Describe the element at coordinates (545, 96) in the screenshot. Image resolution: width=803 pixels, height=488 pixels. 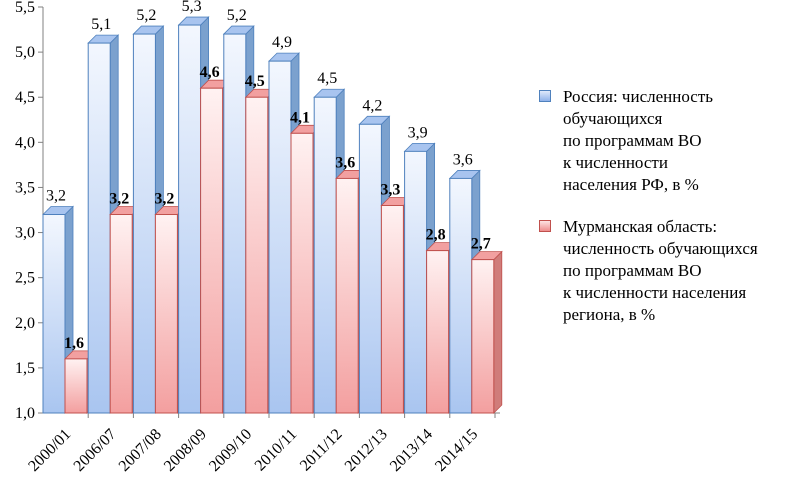
I see `legend-swatch-russia` at that location.